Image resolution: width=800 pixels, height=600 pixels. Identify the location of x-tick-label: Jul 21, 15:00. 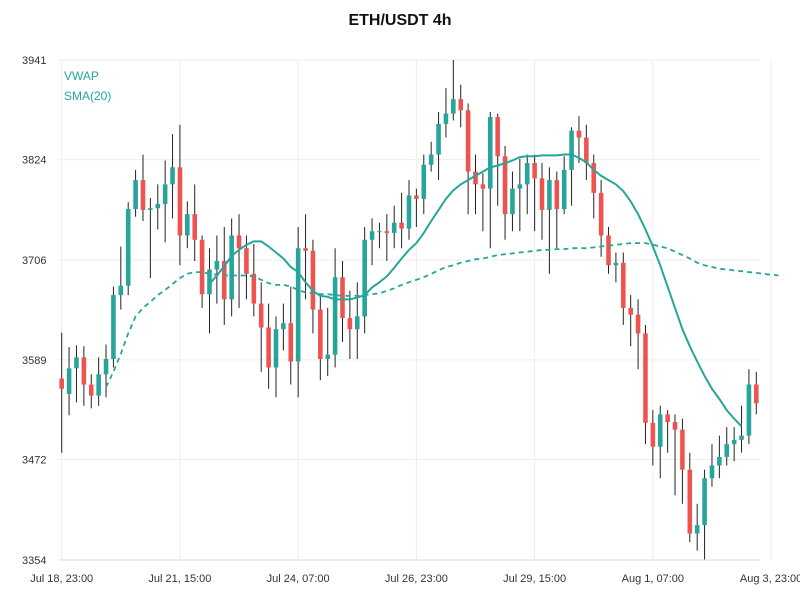
(179, 579).